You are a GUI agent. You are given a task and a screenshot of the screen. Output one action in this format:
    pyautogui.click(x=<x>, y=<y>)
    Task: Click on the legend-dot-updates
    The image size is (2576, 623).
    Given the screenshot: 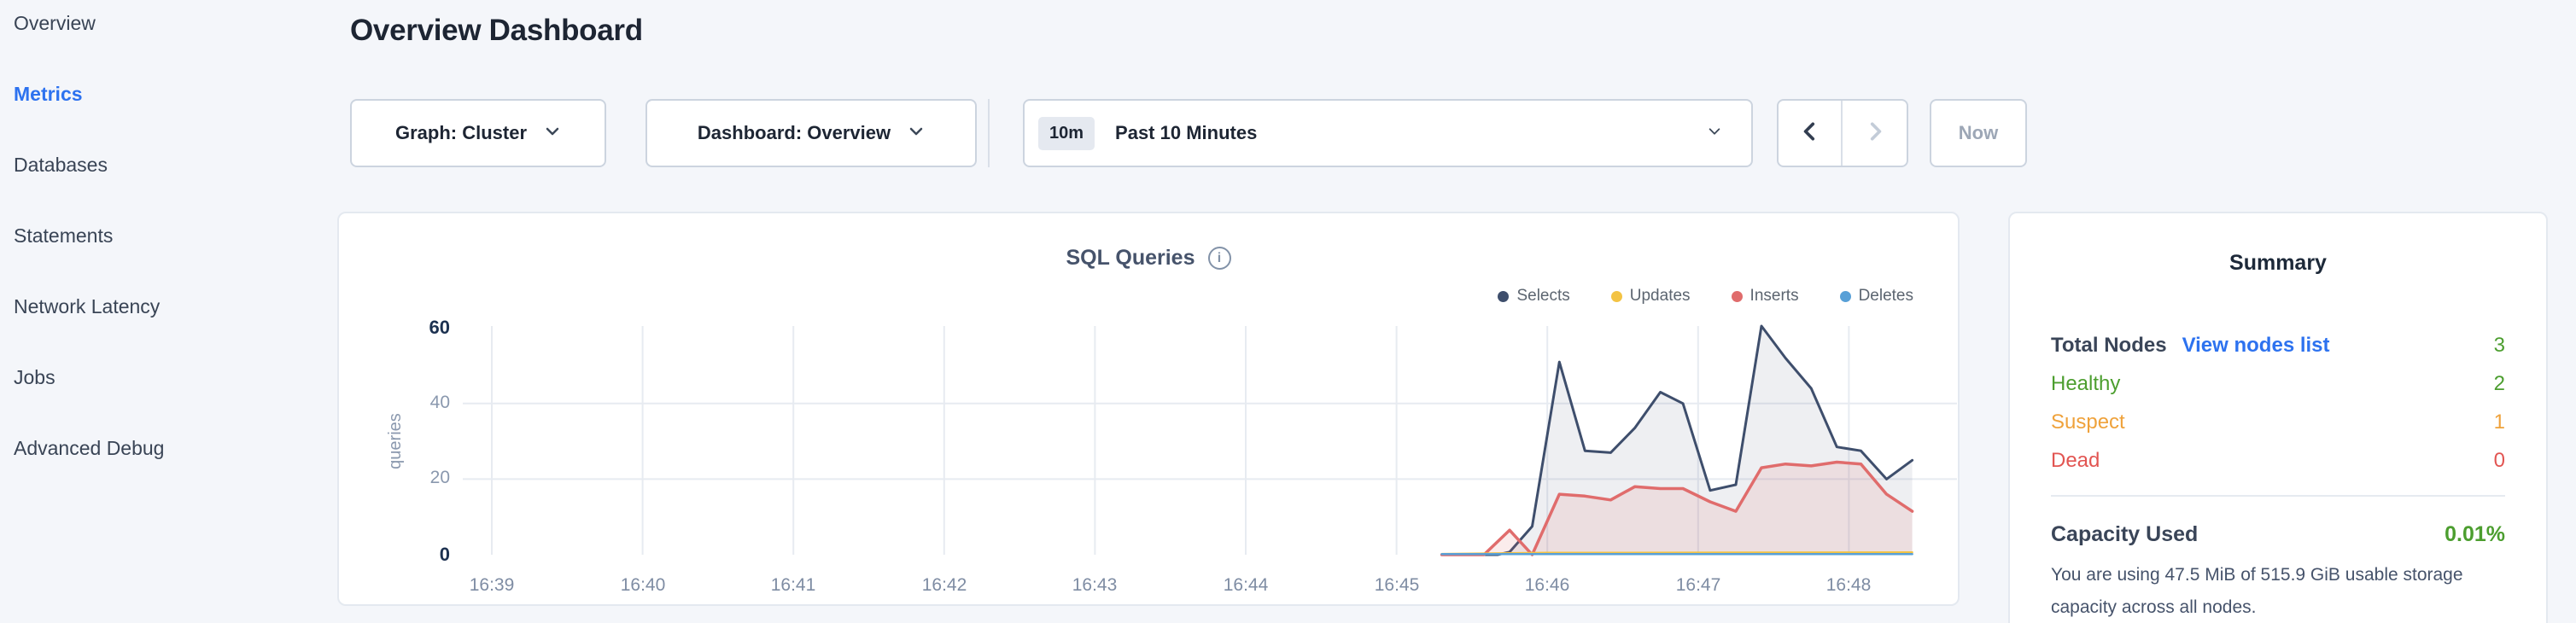 What is the action you would take?
    pyautogui.click(x=1616, y=296)
    